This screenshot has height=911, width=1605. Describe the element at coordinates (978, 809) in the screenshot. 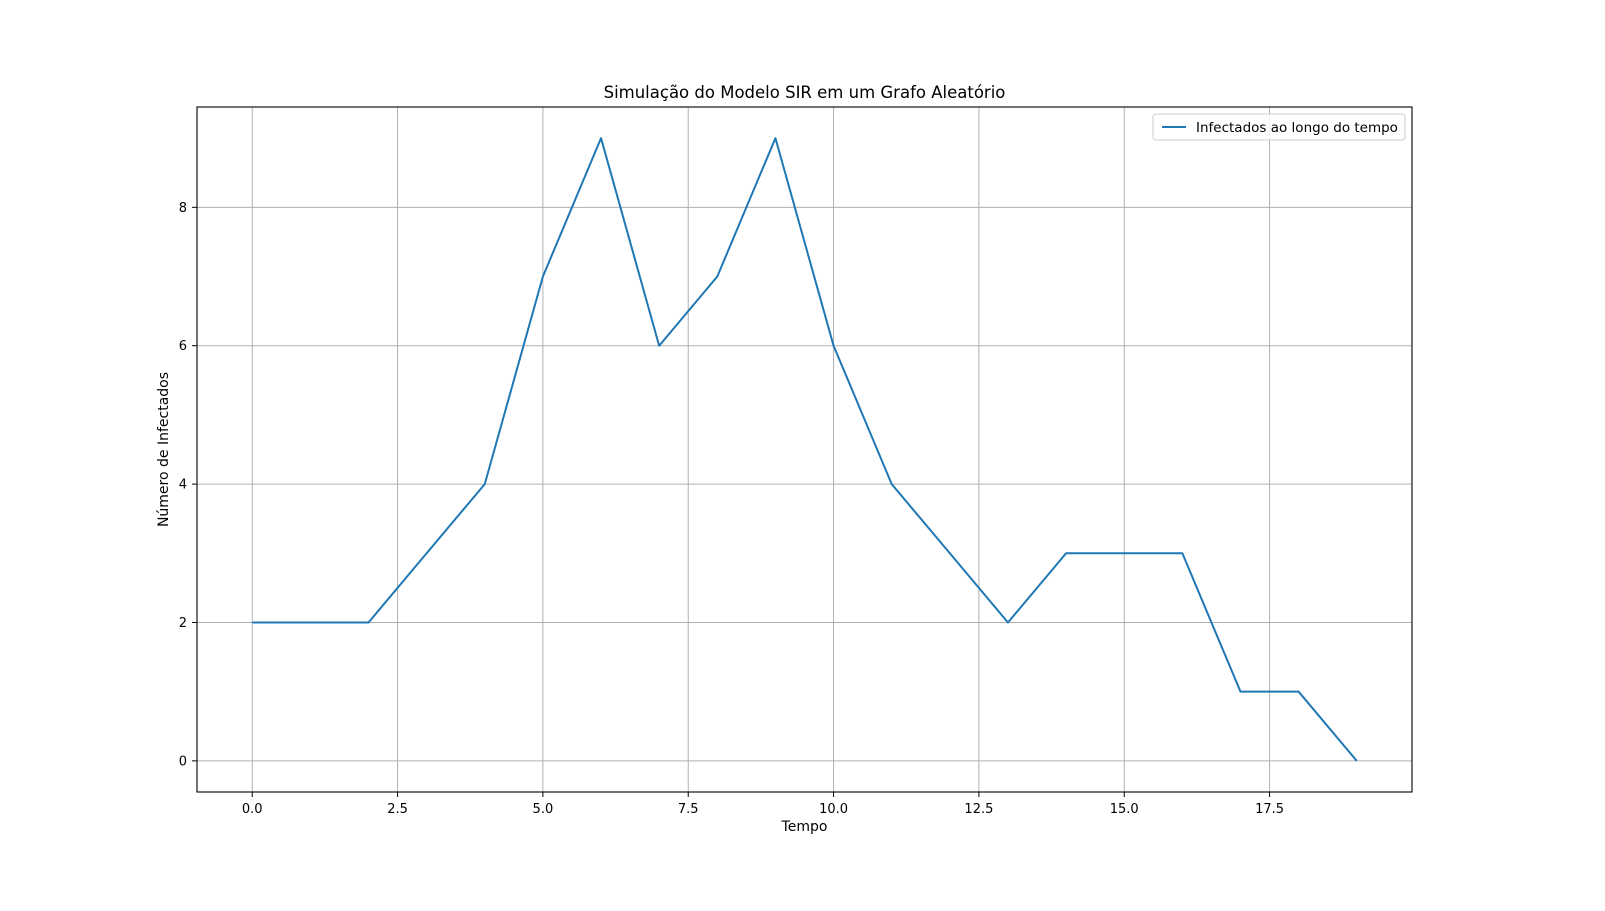

I see `x-tick-label: 12.5` at that location.